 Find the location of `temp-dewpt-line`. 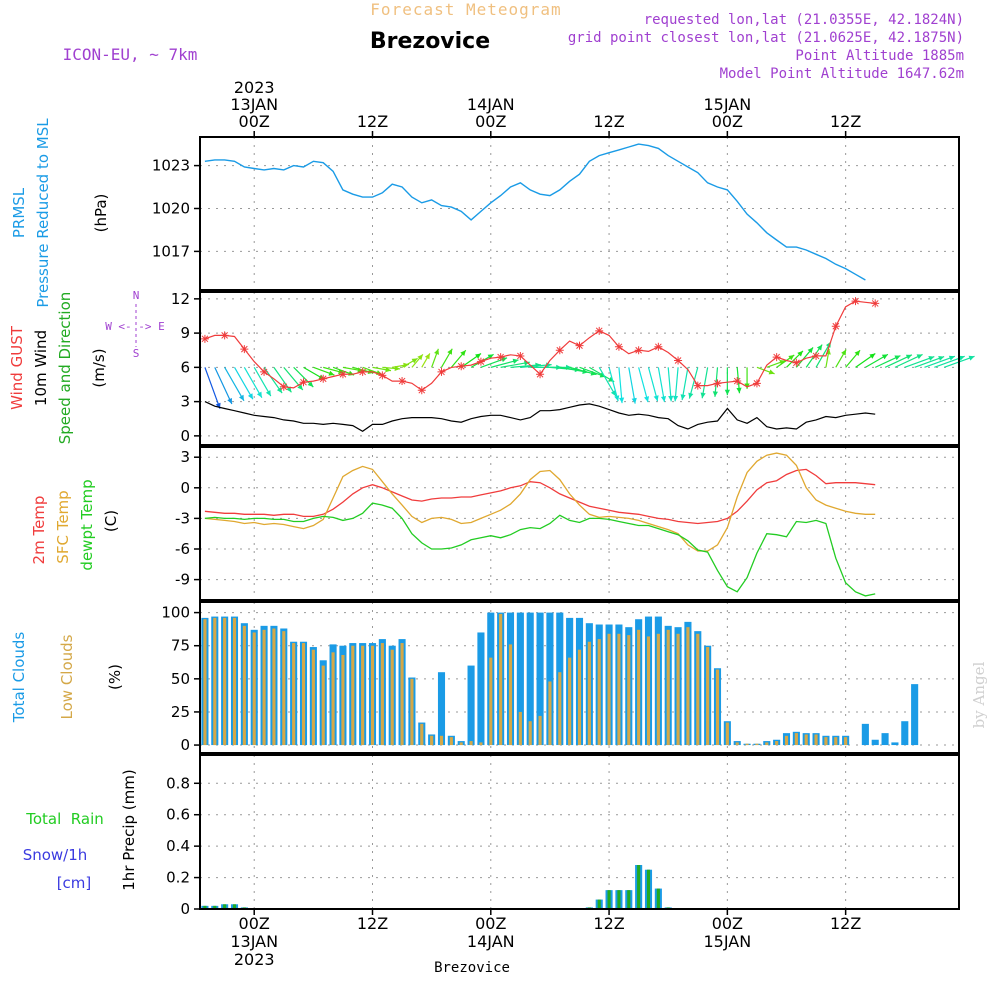

temp-dewpt-line is located at coordinates (540, 549).